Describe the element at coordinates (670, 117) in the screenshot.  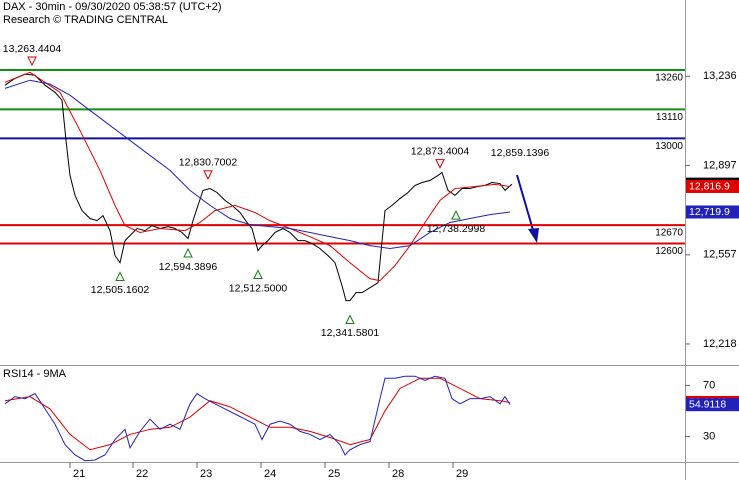
I see `level-label: 13110` at that location.